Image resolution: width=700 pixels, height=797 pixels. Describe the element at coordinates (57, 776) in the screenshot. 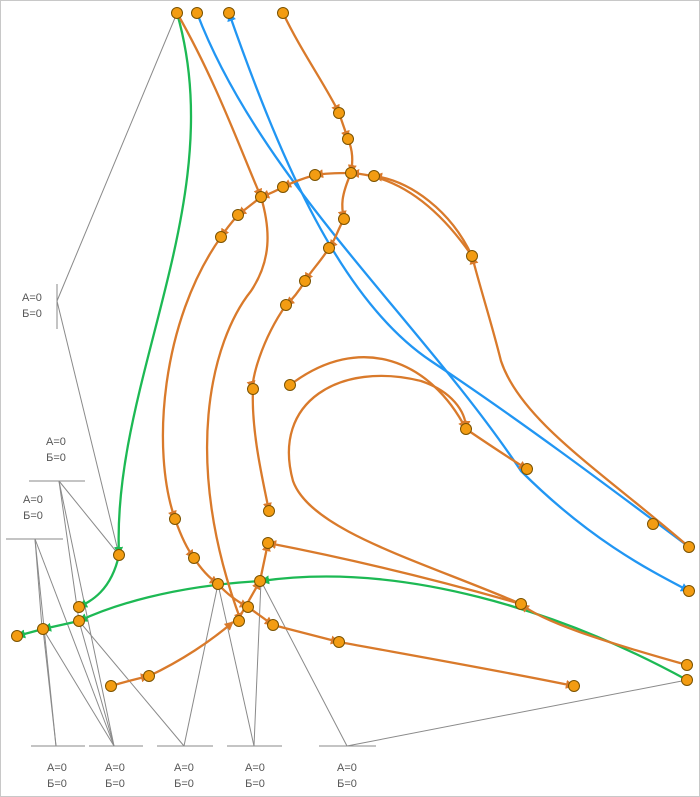

I see `label-bottom-1: А=0 Б=0` at that location.